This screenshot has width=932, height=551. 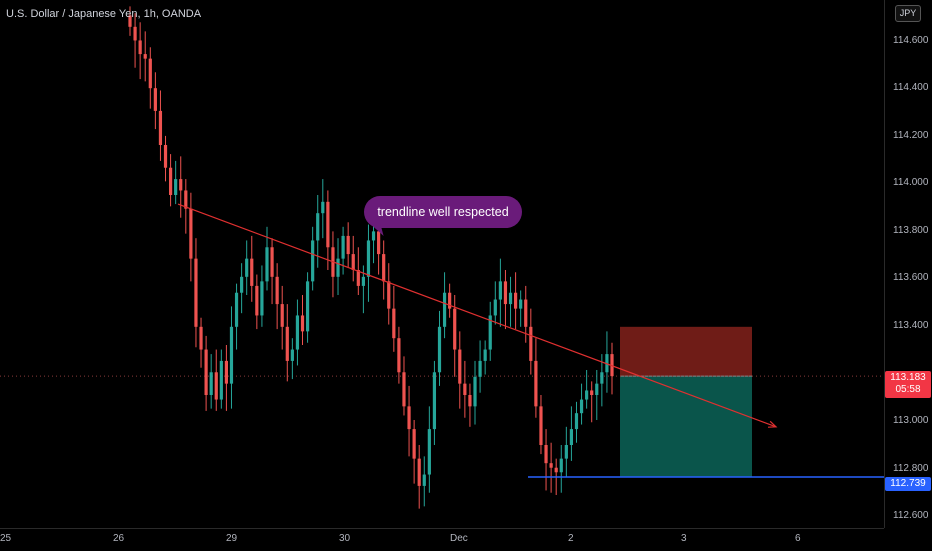 I want to click on time-tick: 30, so click(x=345, y=538).